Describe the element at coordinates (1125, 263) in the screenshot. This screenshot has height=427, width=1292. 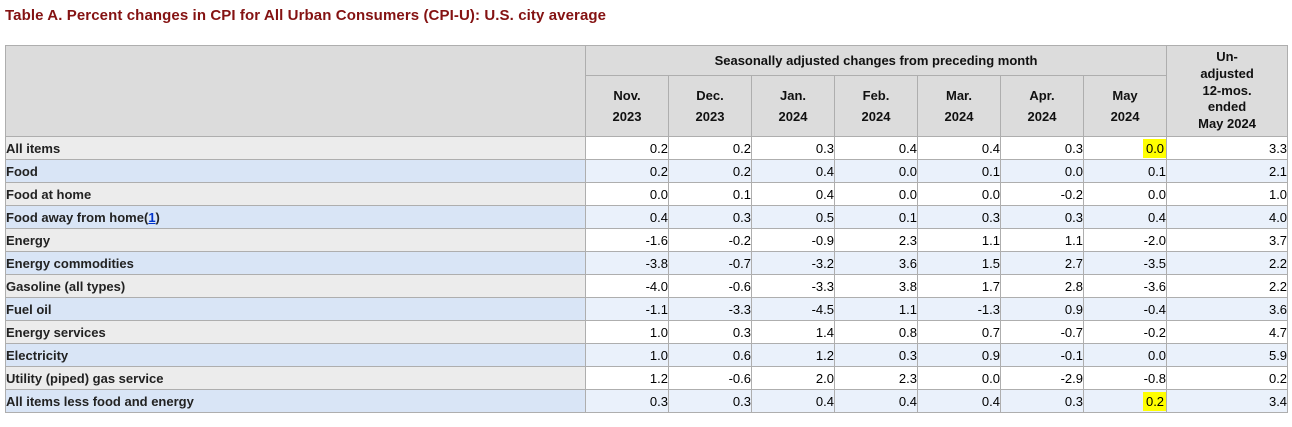
I see `value-cell: -3.5` at that location.